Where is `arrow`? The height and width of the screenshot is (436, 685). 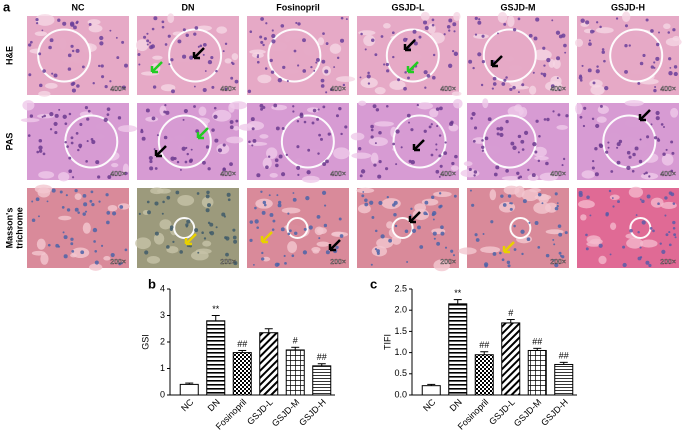
arrow is located at coordinates (508, 247).